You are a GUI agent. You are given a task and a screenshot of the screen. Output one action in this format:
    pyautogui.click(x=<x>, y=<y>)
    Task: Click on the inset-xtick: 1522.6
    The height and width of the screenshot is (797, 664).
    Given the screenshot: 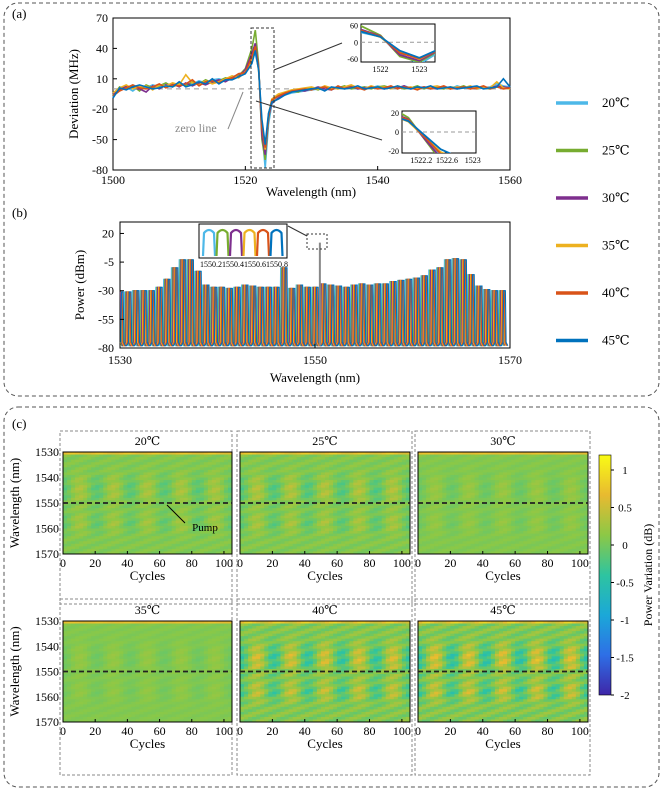 What is the action you would take?
    pyautogui.click(x=447, y=160)
    